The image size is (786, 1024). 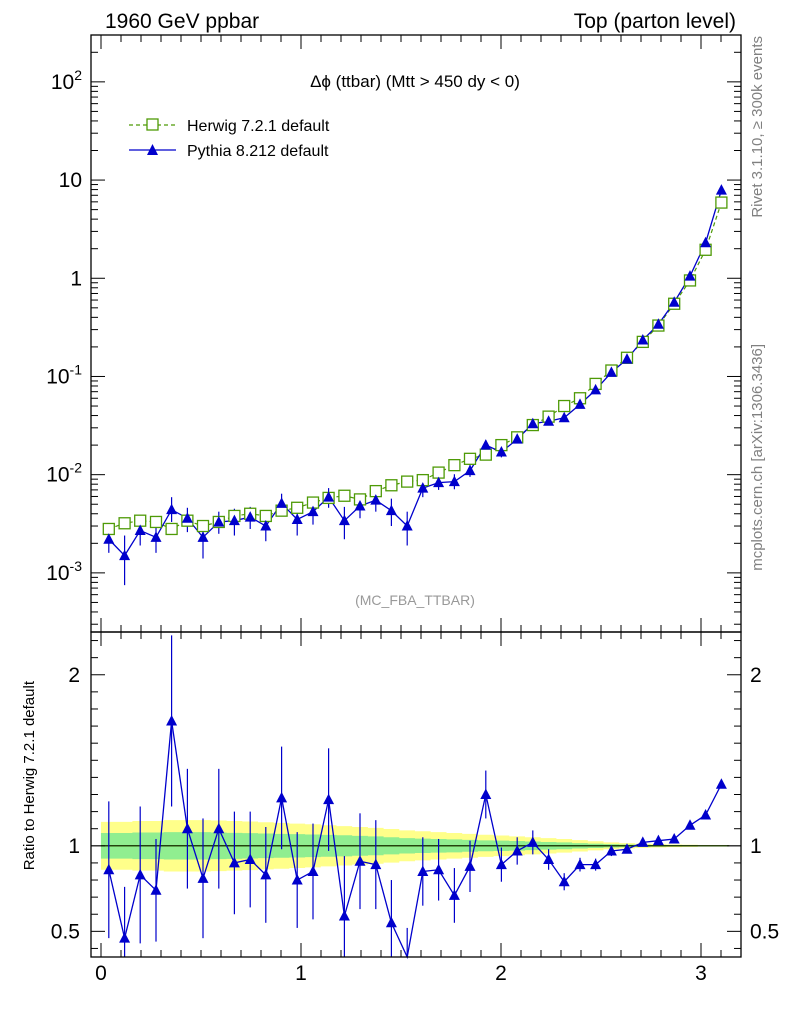 What do you see at coordinates (415, 81) in the screenshot?
I see `main-title: Δϕ (ttbar) (Mtt > 450 dy < 0)` at bounding box center [415, 81].